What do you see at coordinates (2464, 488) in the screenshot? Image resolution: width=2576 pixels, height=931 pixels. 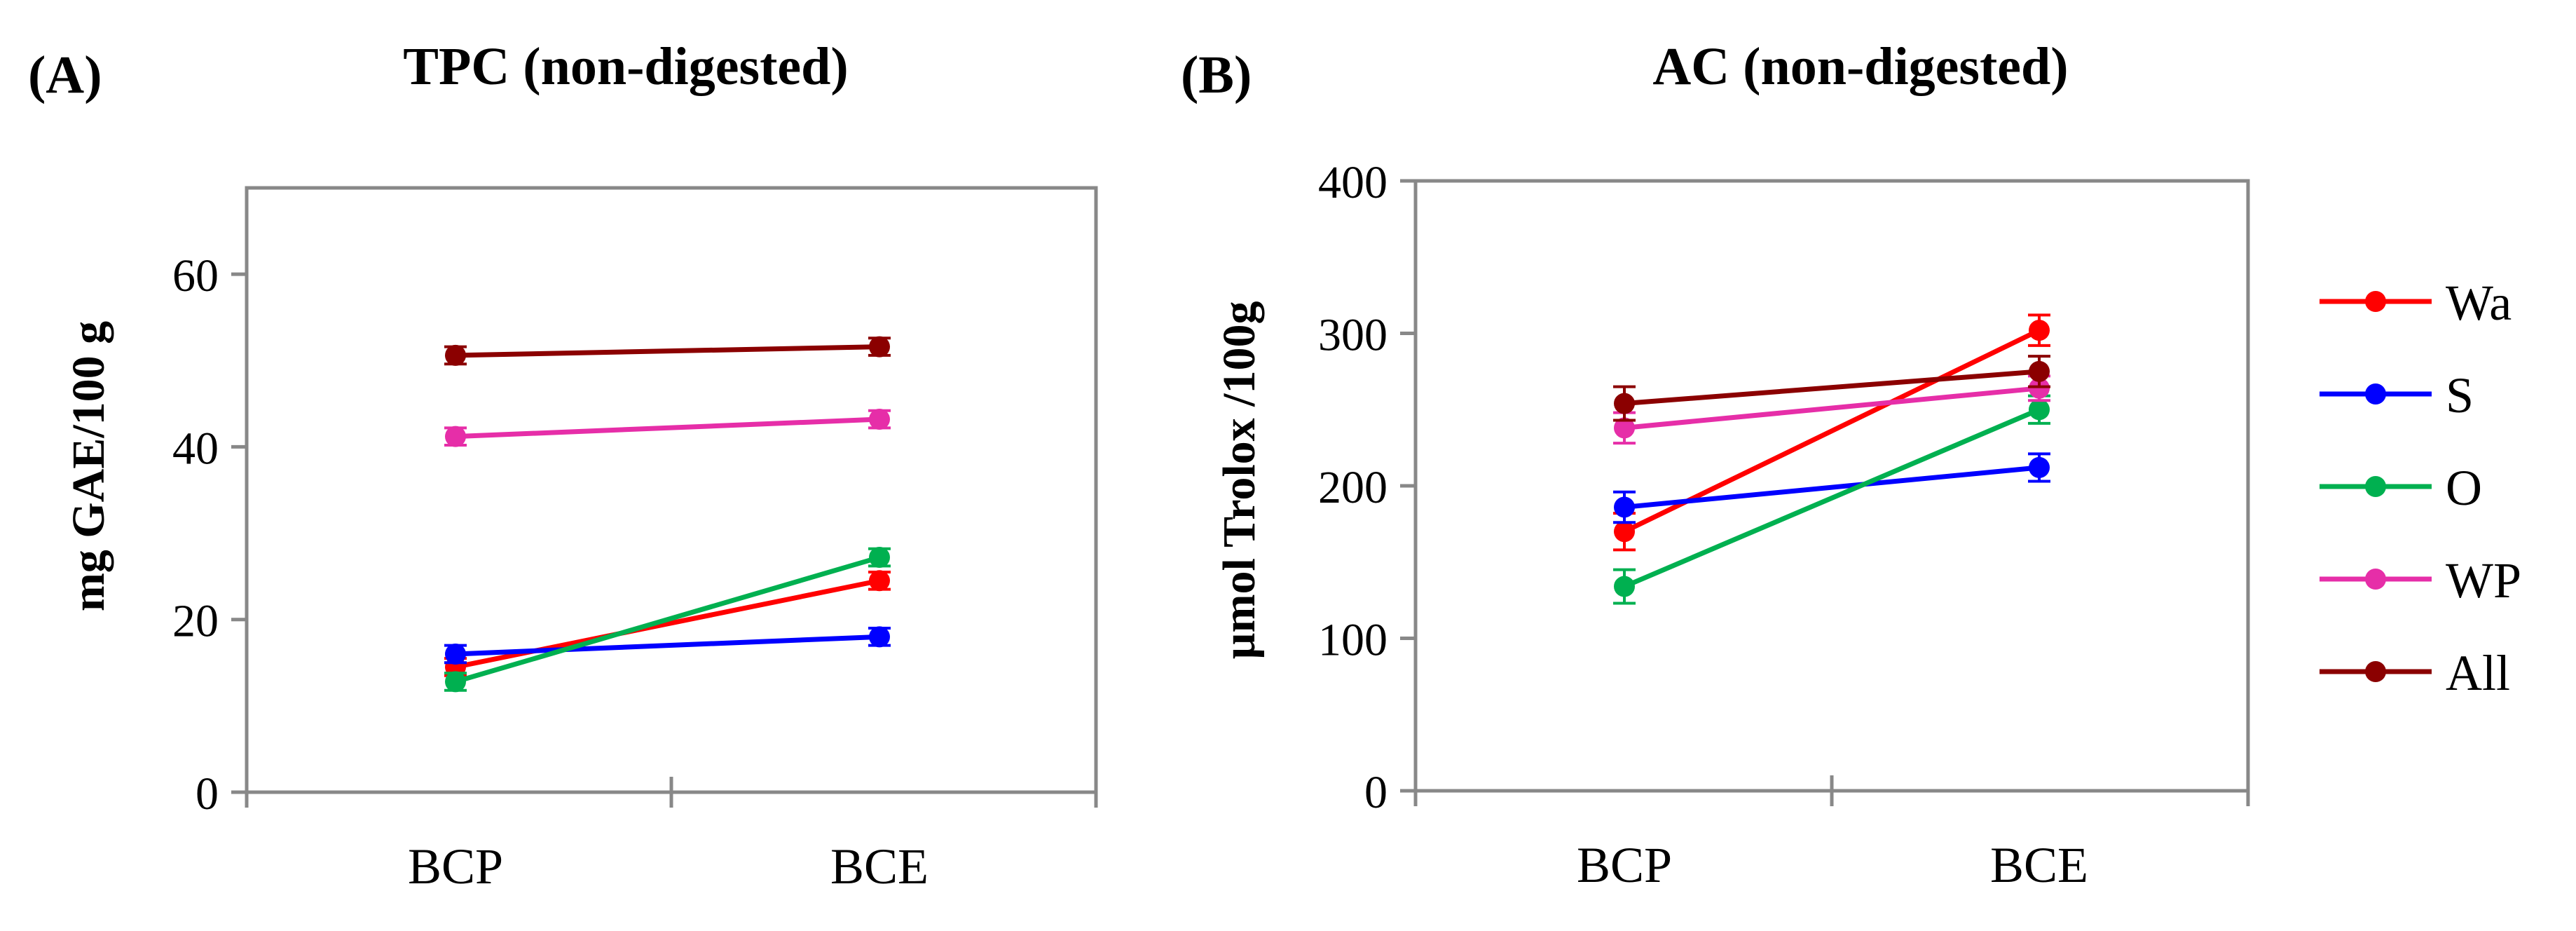 I see `legend-item-o-label: O` at bounding box center [2464, 488].